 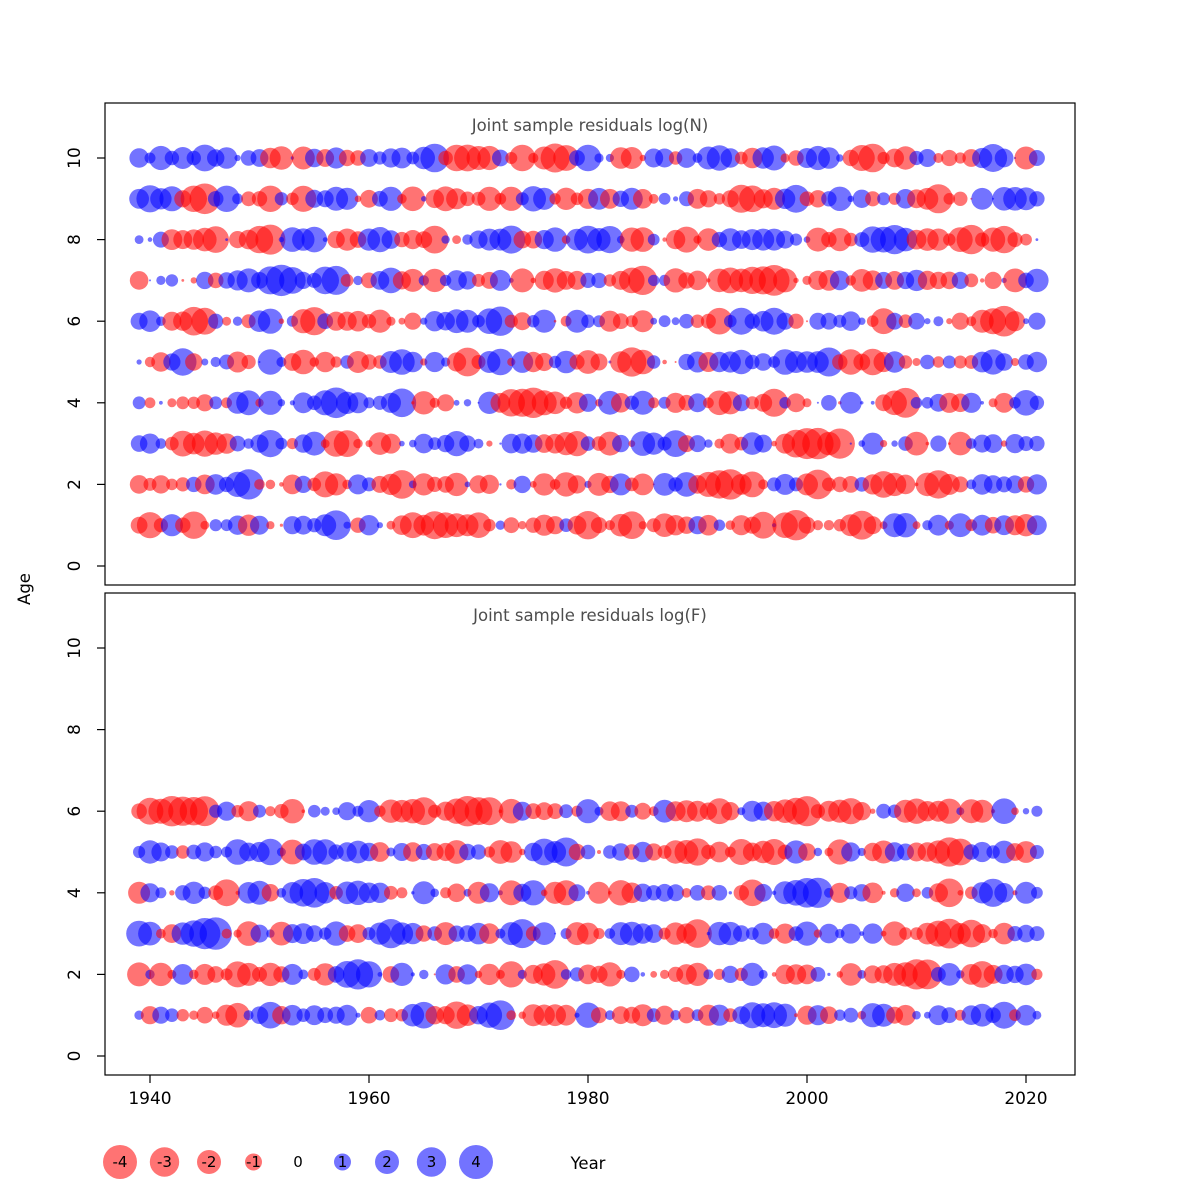 What do you see at coordinates (298, 1162) in the screenshot?
I see `legend-value-label: 0` at bounding box center [298, 1162].